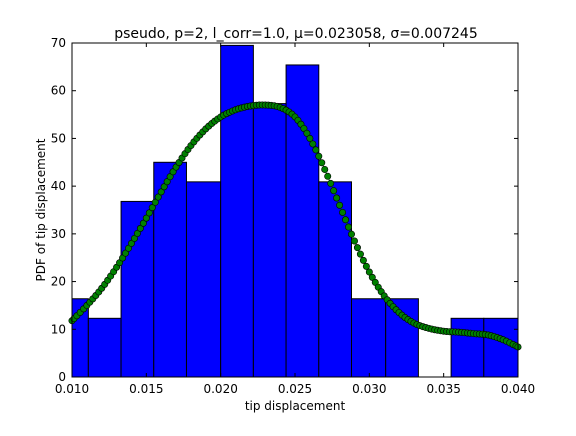 The image size is (576, 436). I want to click on y-tick-label-1: 10, so click(58, 329).